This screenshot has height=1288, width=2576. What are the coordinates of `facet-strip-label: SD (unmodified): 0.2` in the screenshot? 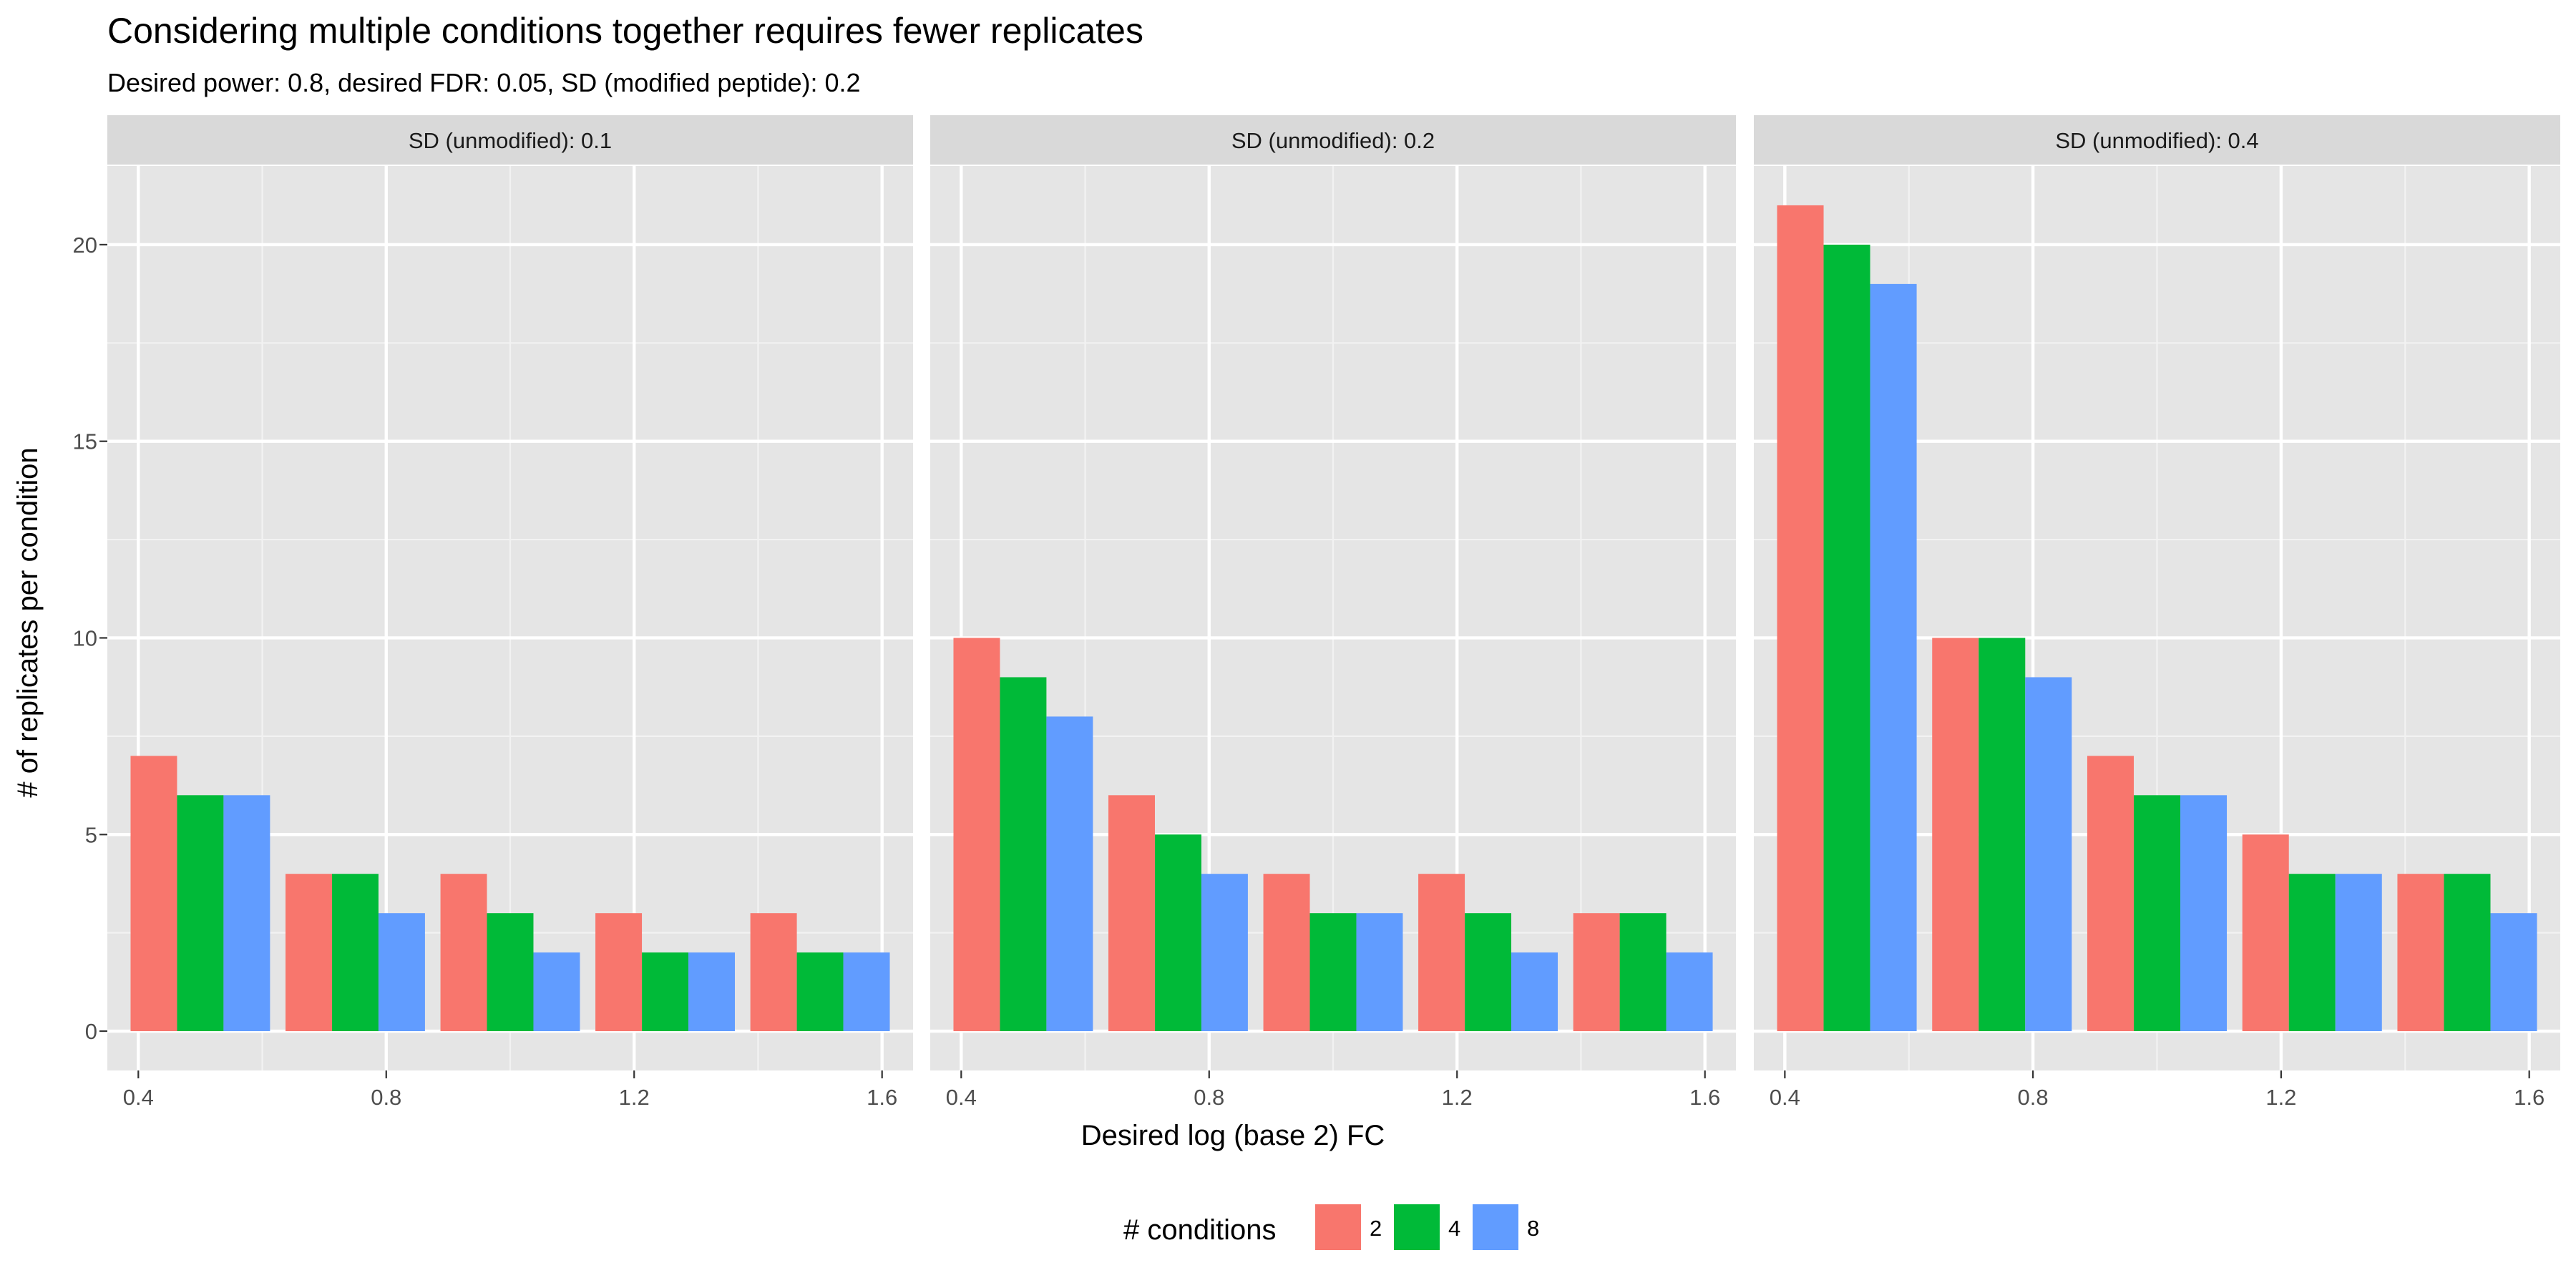 It's located at (1333, 140).